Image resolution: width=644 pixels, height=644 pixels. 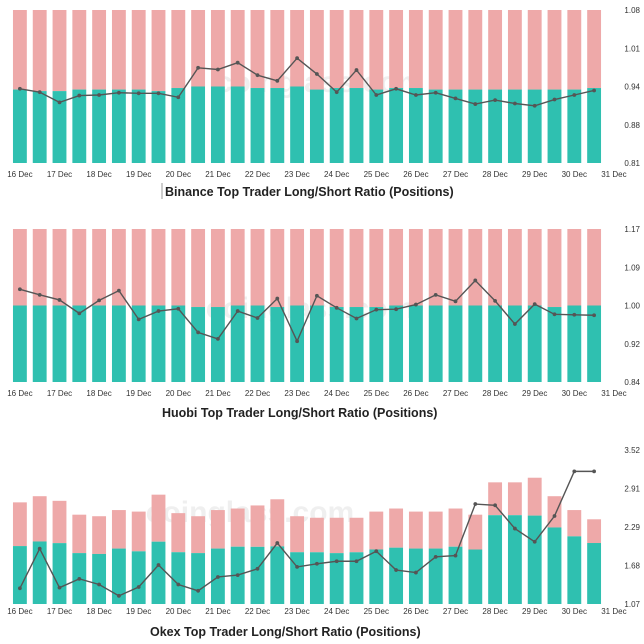 What do you see at coordinates (178, 611) in the screenshot?
I see `okex-x-tick-label: 20 Dec` at bounding box center [178, 611].